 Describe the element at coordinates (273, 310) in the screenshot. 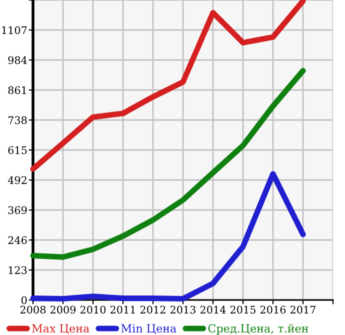

I see `x-tick-label: 2016` at that location.